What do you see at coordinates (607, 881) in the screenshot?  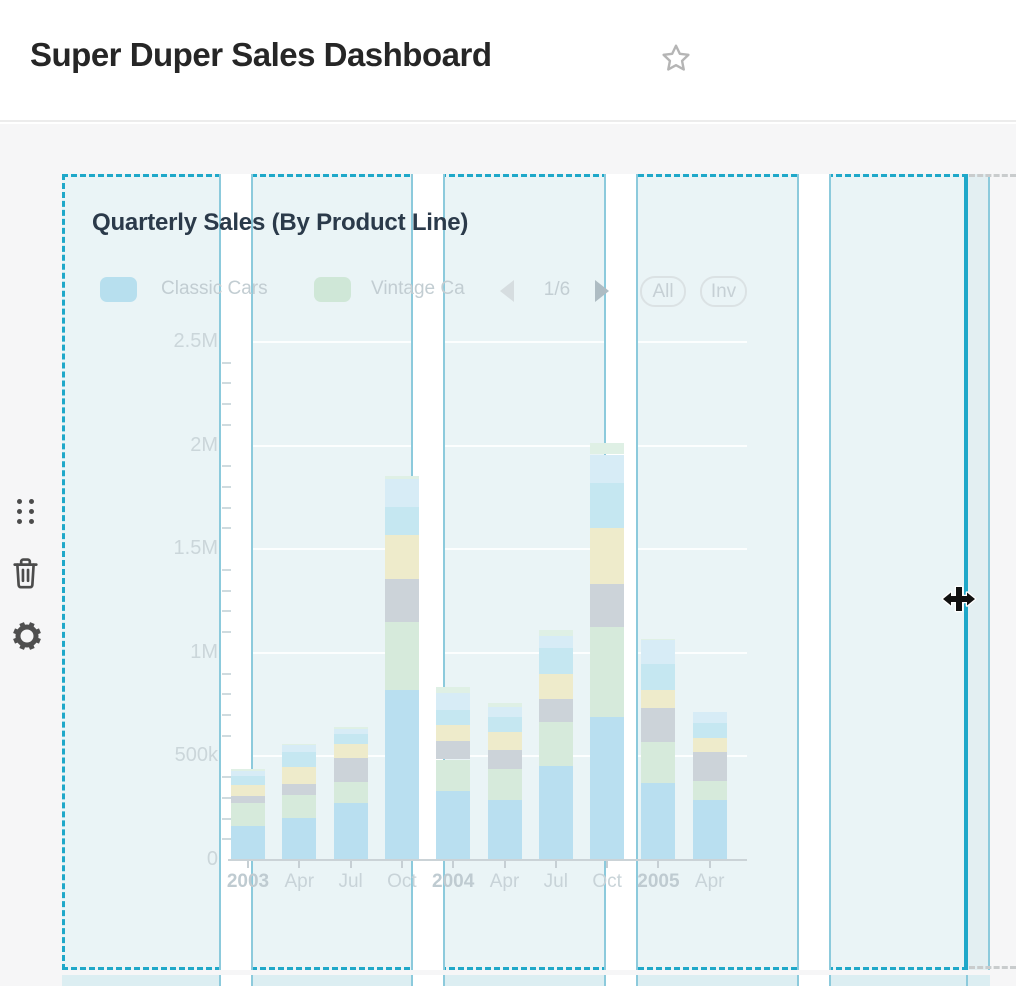 I see `x-axis-tick-label: Oct` at bounding box center [607, 881].